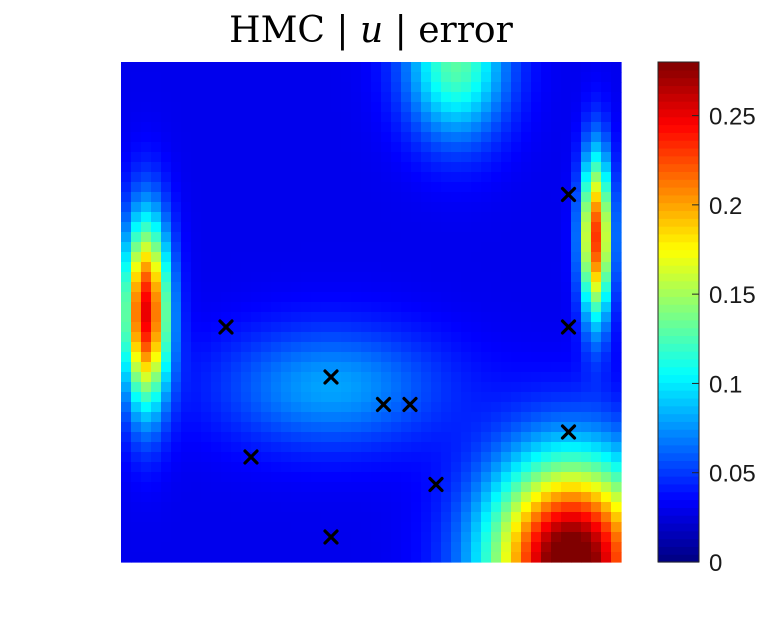 Image resolution: width=781 pixels, height=625 pixels. What do you see at coordinates (383, 404) in the screenshot?
I see `sensor-marker` at bounding box center [383, 404].